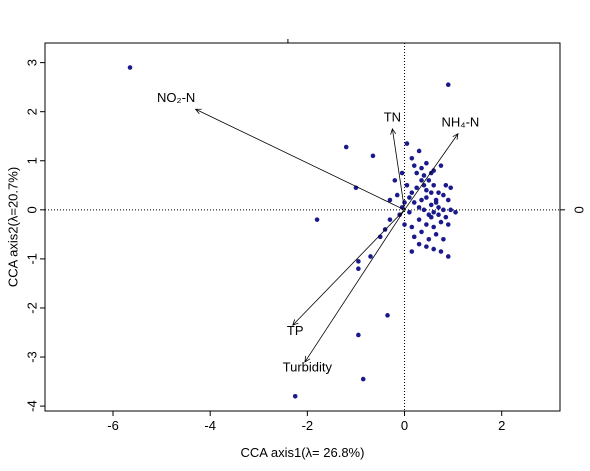 This screenshot has height=471, width=590. I want to click on vector-label: NO₂-N, so click(176, 97).